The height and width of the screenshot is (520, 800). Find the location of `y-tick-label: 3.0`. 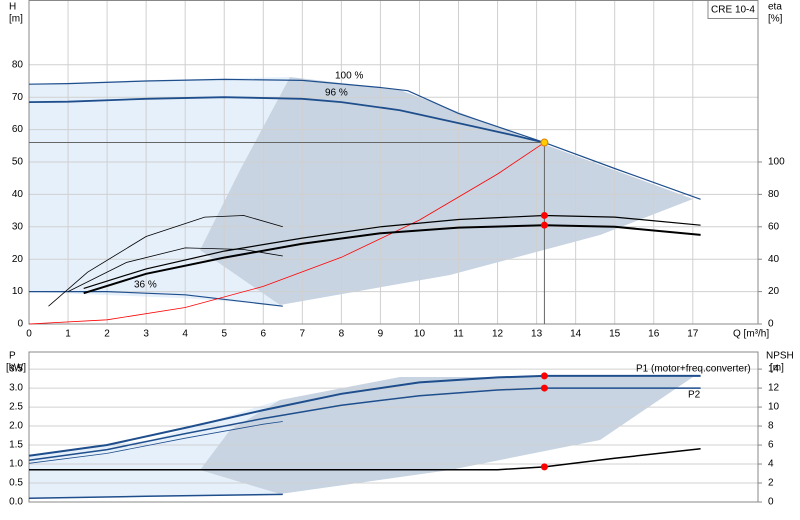

y-tick-label: 3.0 is located at coordinates (16, 388).